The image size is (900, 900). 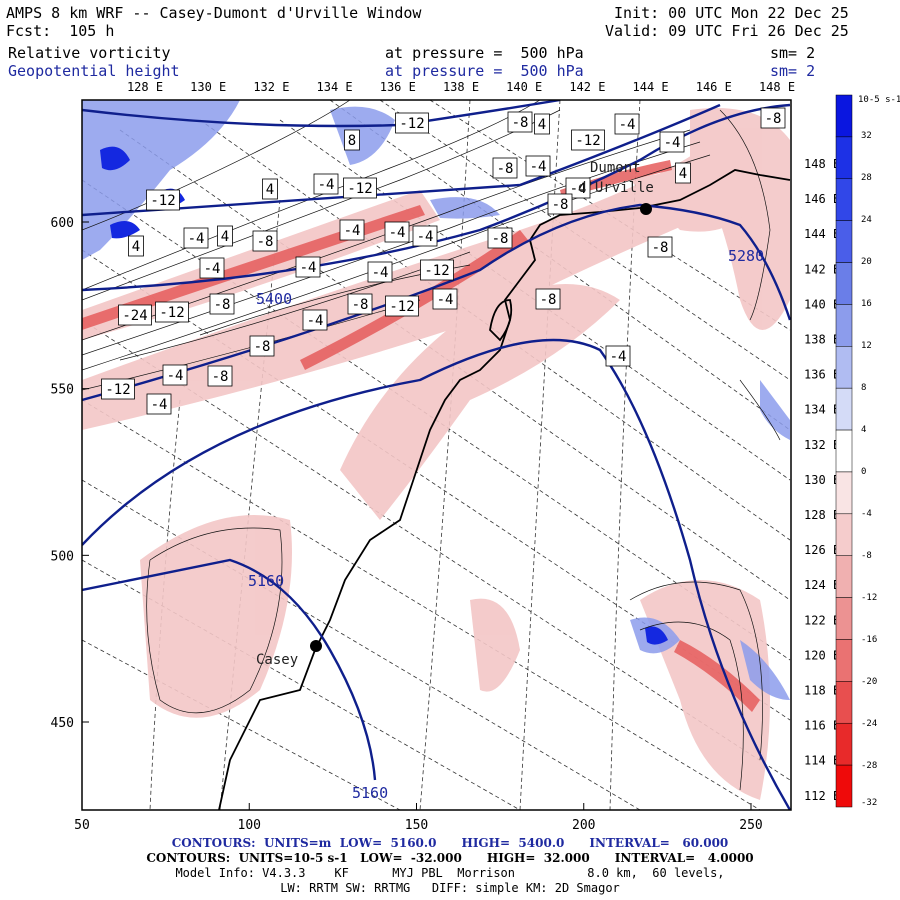 I want to click on right-lon-label: 120 E, so click(x=822, y=655).